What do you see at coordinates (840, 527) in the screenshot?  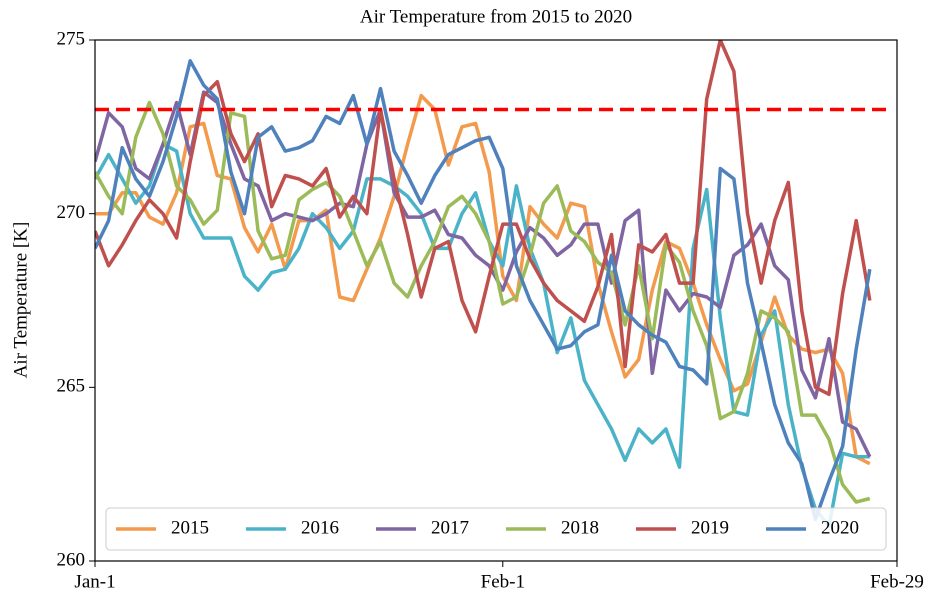 I see `legend-label: 2020` at bounding box center [840, 527].